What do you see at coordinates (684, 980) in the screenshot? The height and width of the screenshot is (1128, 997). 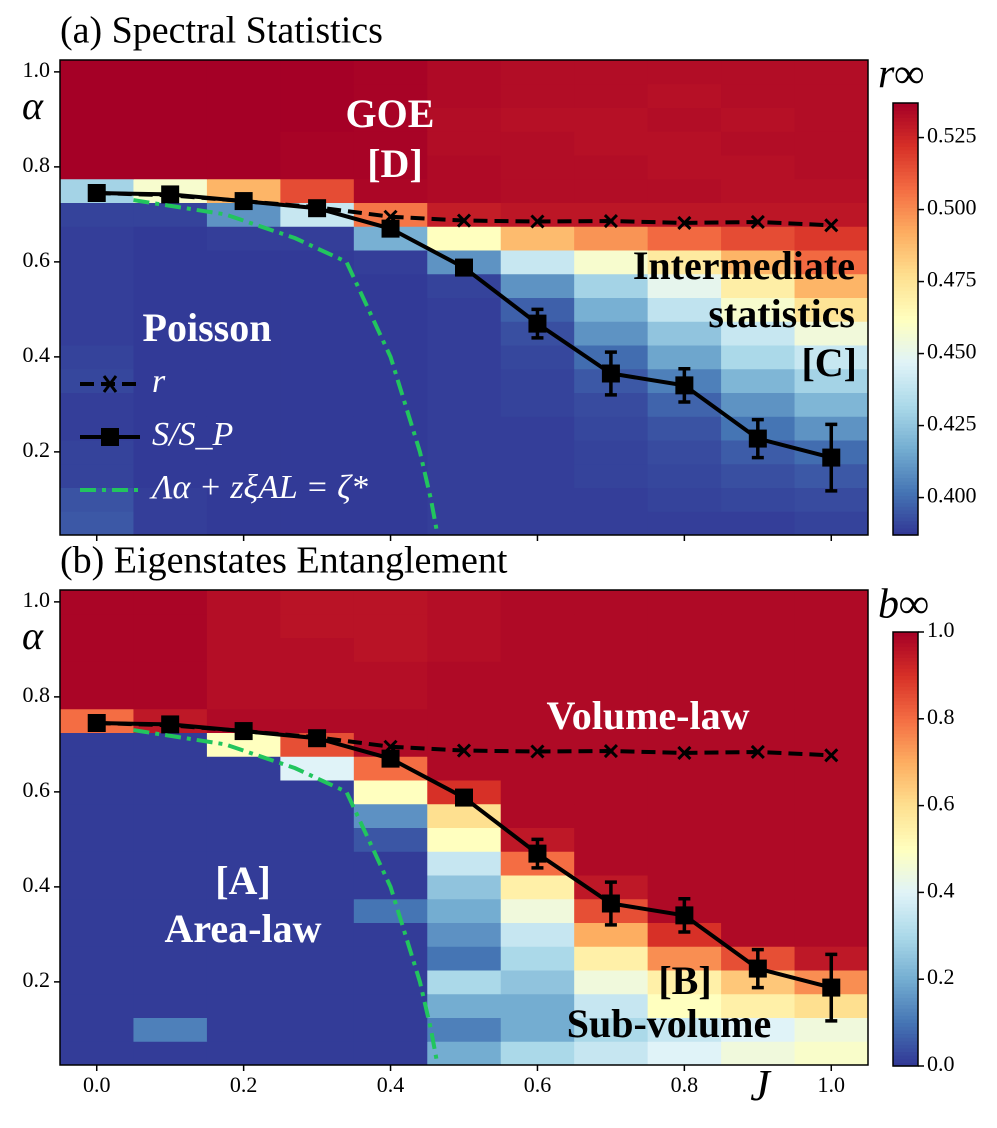 I see `annotation: [B]` at bounding box center [684, 980].